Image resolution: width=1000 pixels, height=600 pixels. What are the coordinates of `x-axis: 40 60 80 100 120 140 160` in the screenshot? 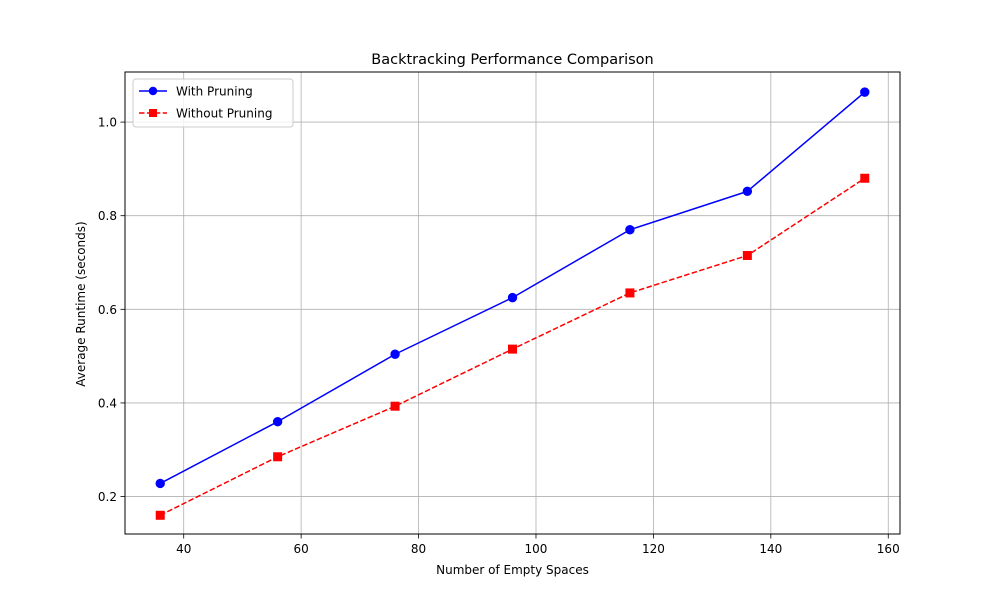 It's located at (538, 545).